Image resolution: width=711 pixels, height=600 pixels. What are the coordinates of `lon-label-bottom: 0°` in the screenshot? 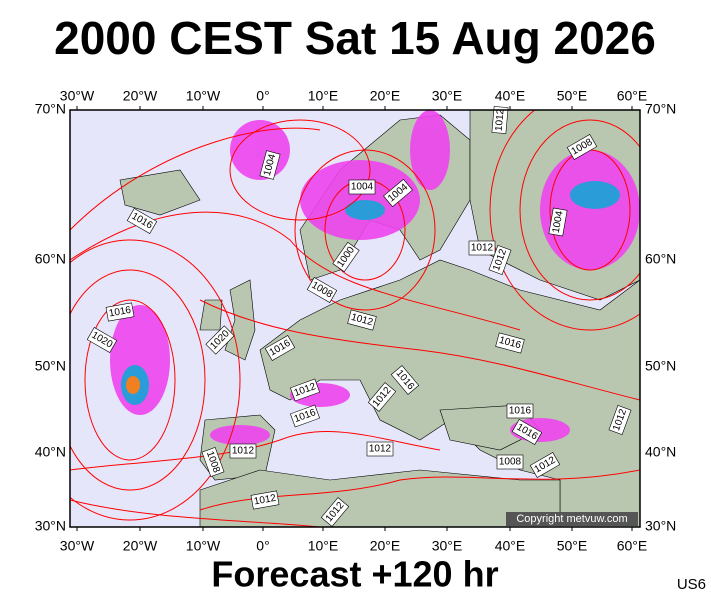 It's located at (262, 546).